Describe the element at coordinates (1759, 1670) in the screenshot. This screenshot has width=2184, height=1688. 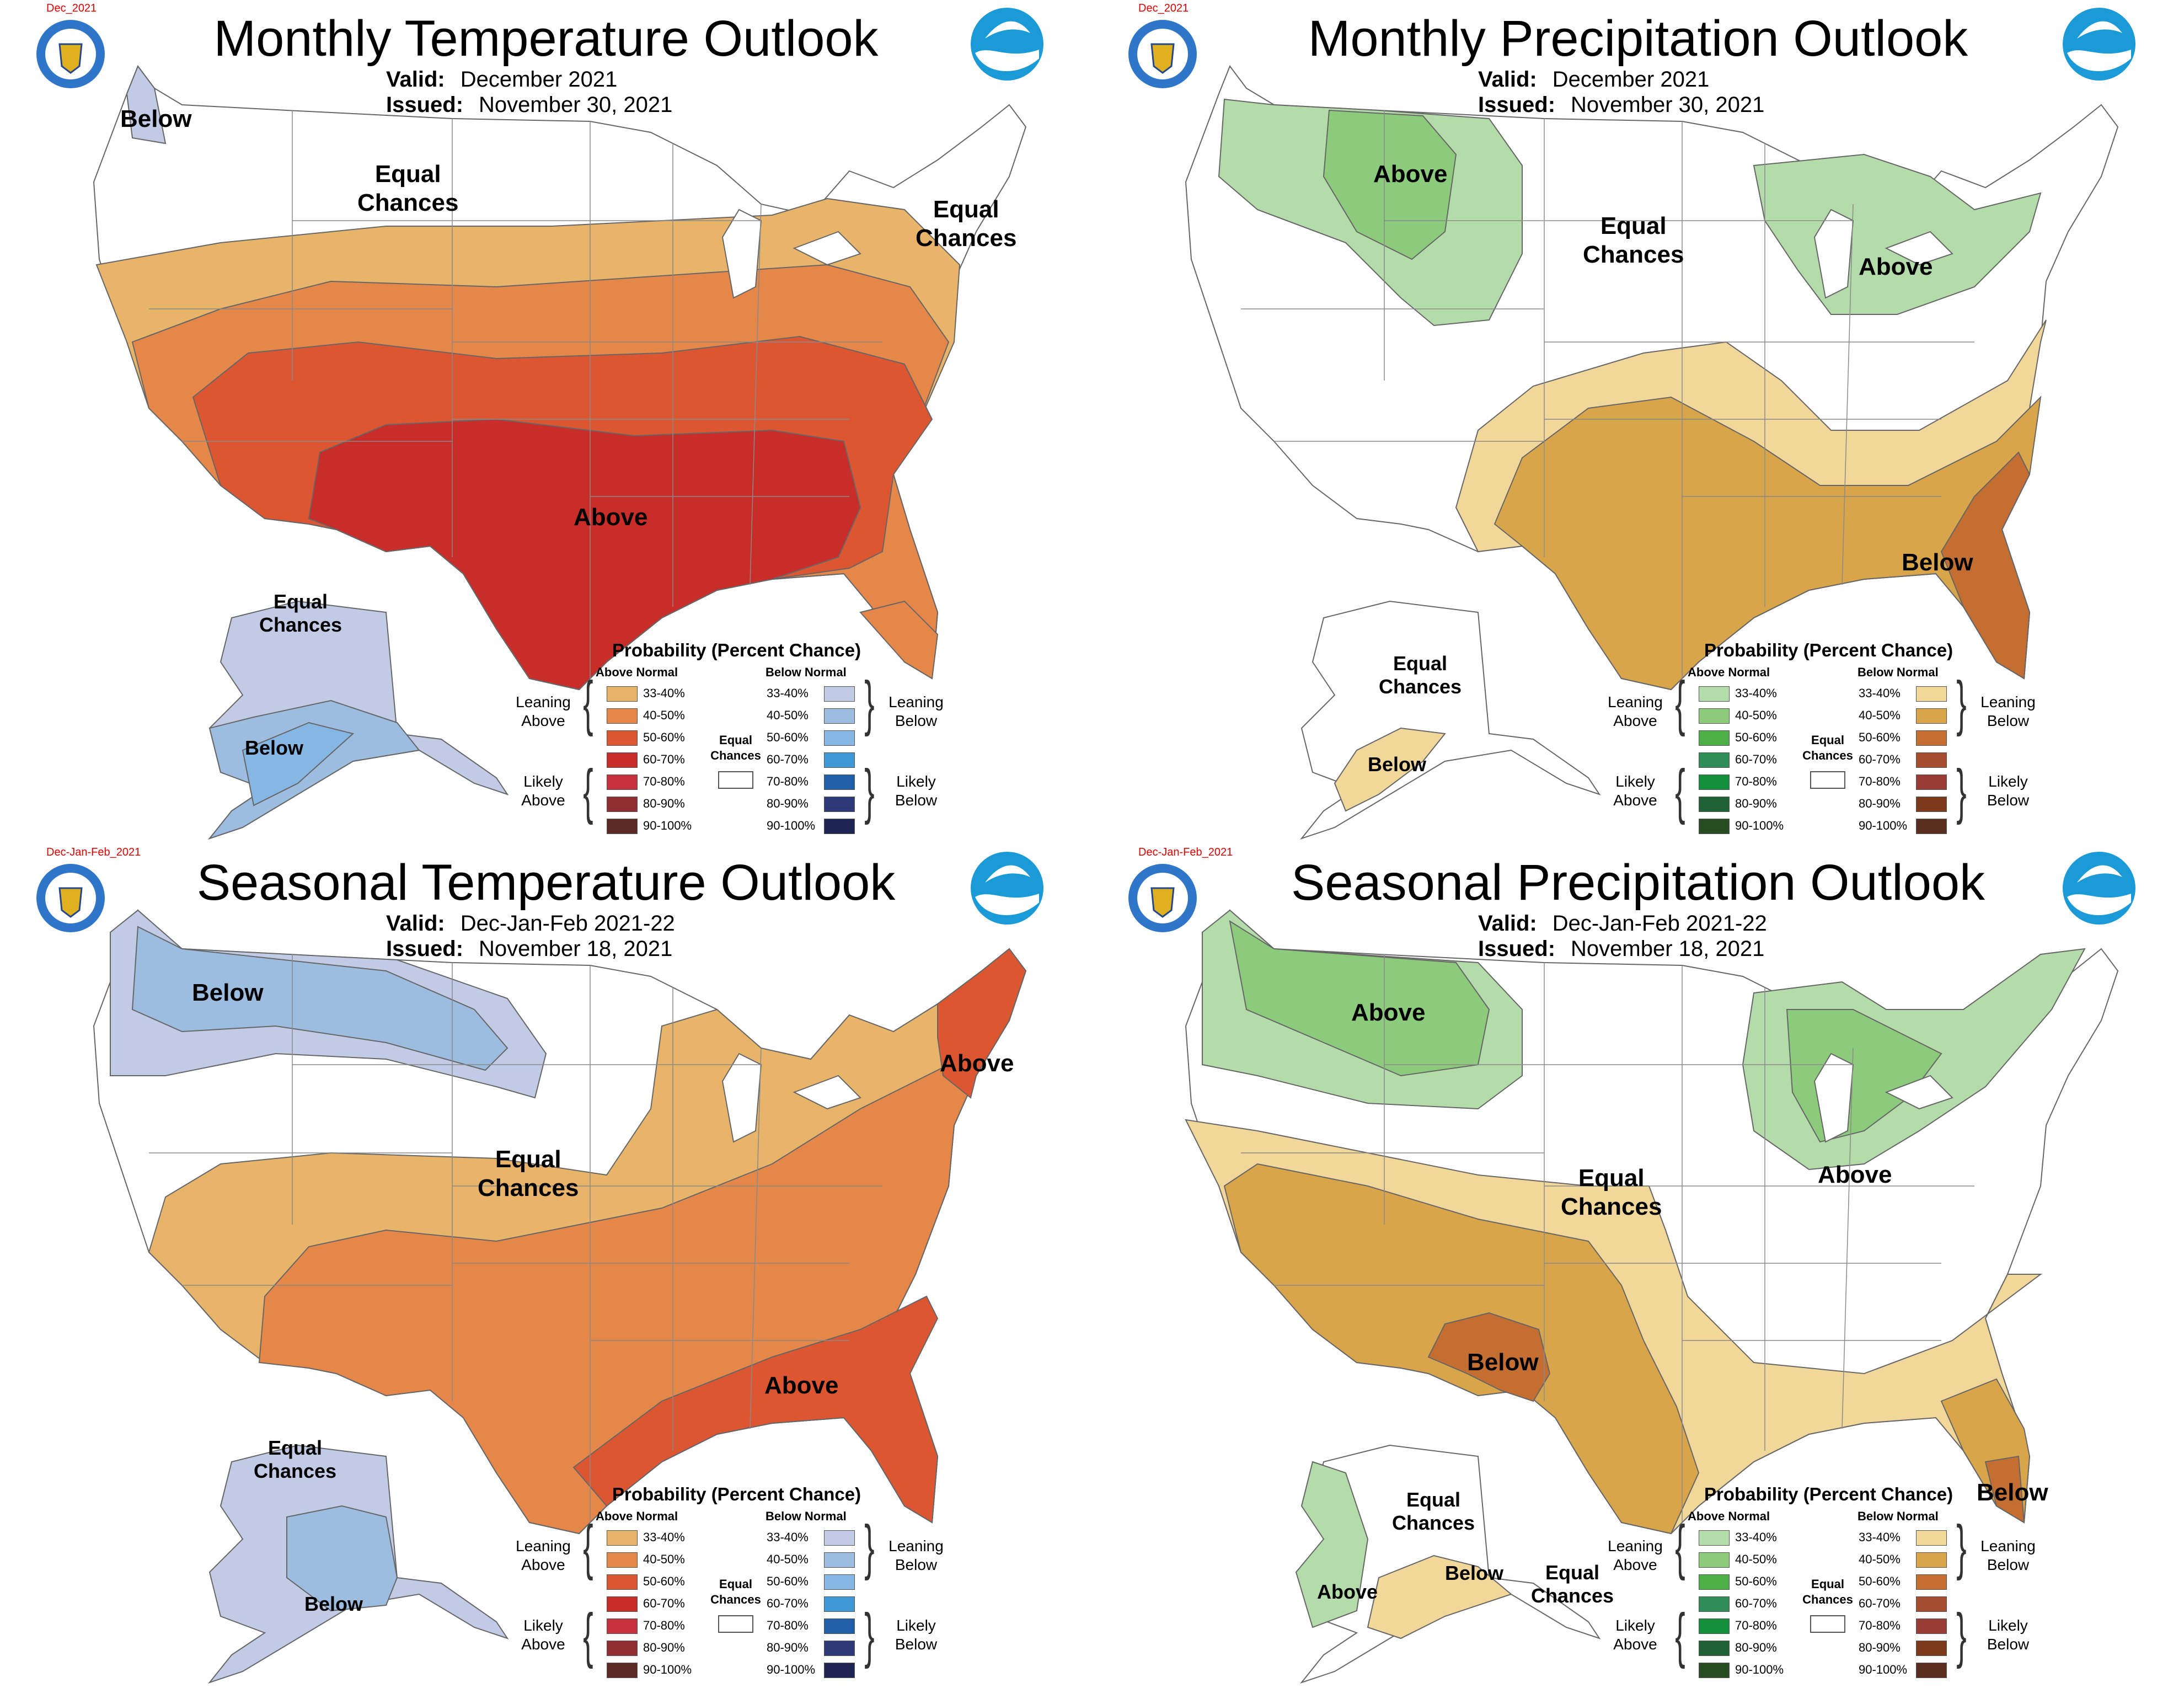
I see `legend-percent-above: 90-100%` at that location.